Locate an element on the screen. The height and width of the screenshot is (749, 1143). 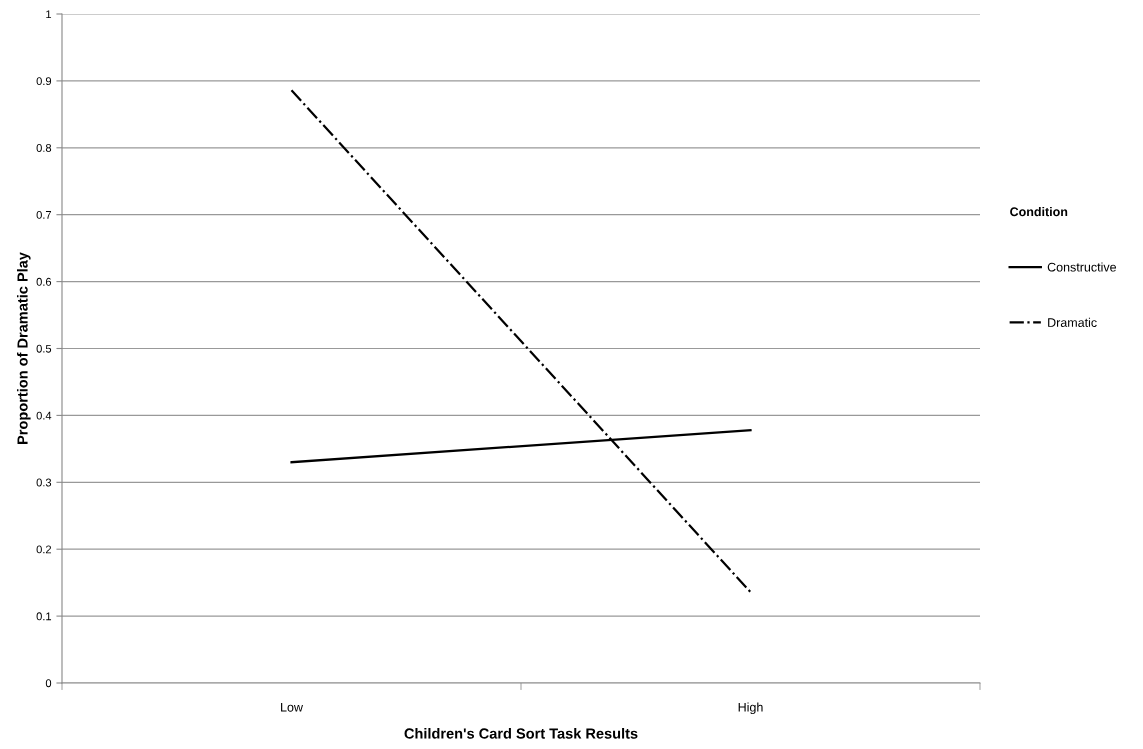
x-axis-title: Children's Card Sort Task Results is located at coordinates (521, 733).